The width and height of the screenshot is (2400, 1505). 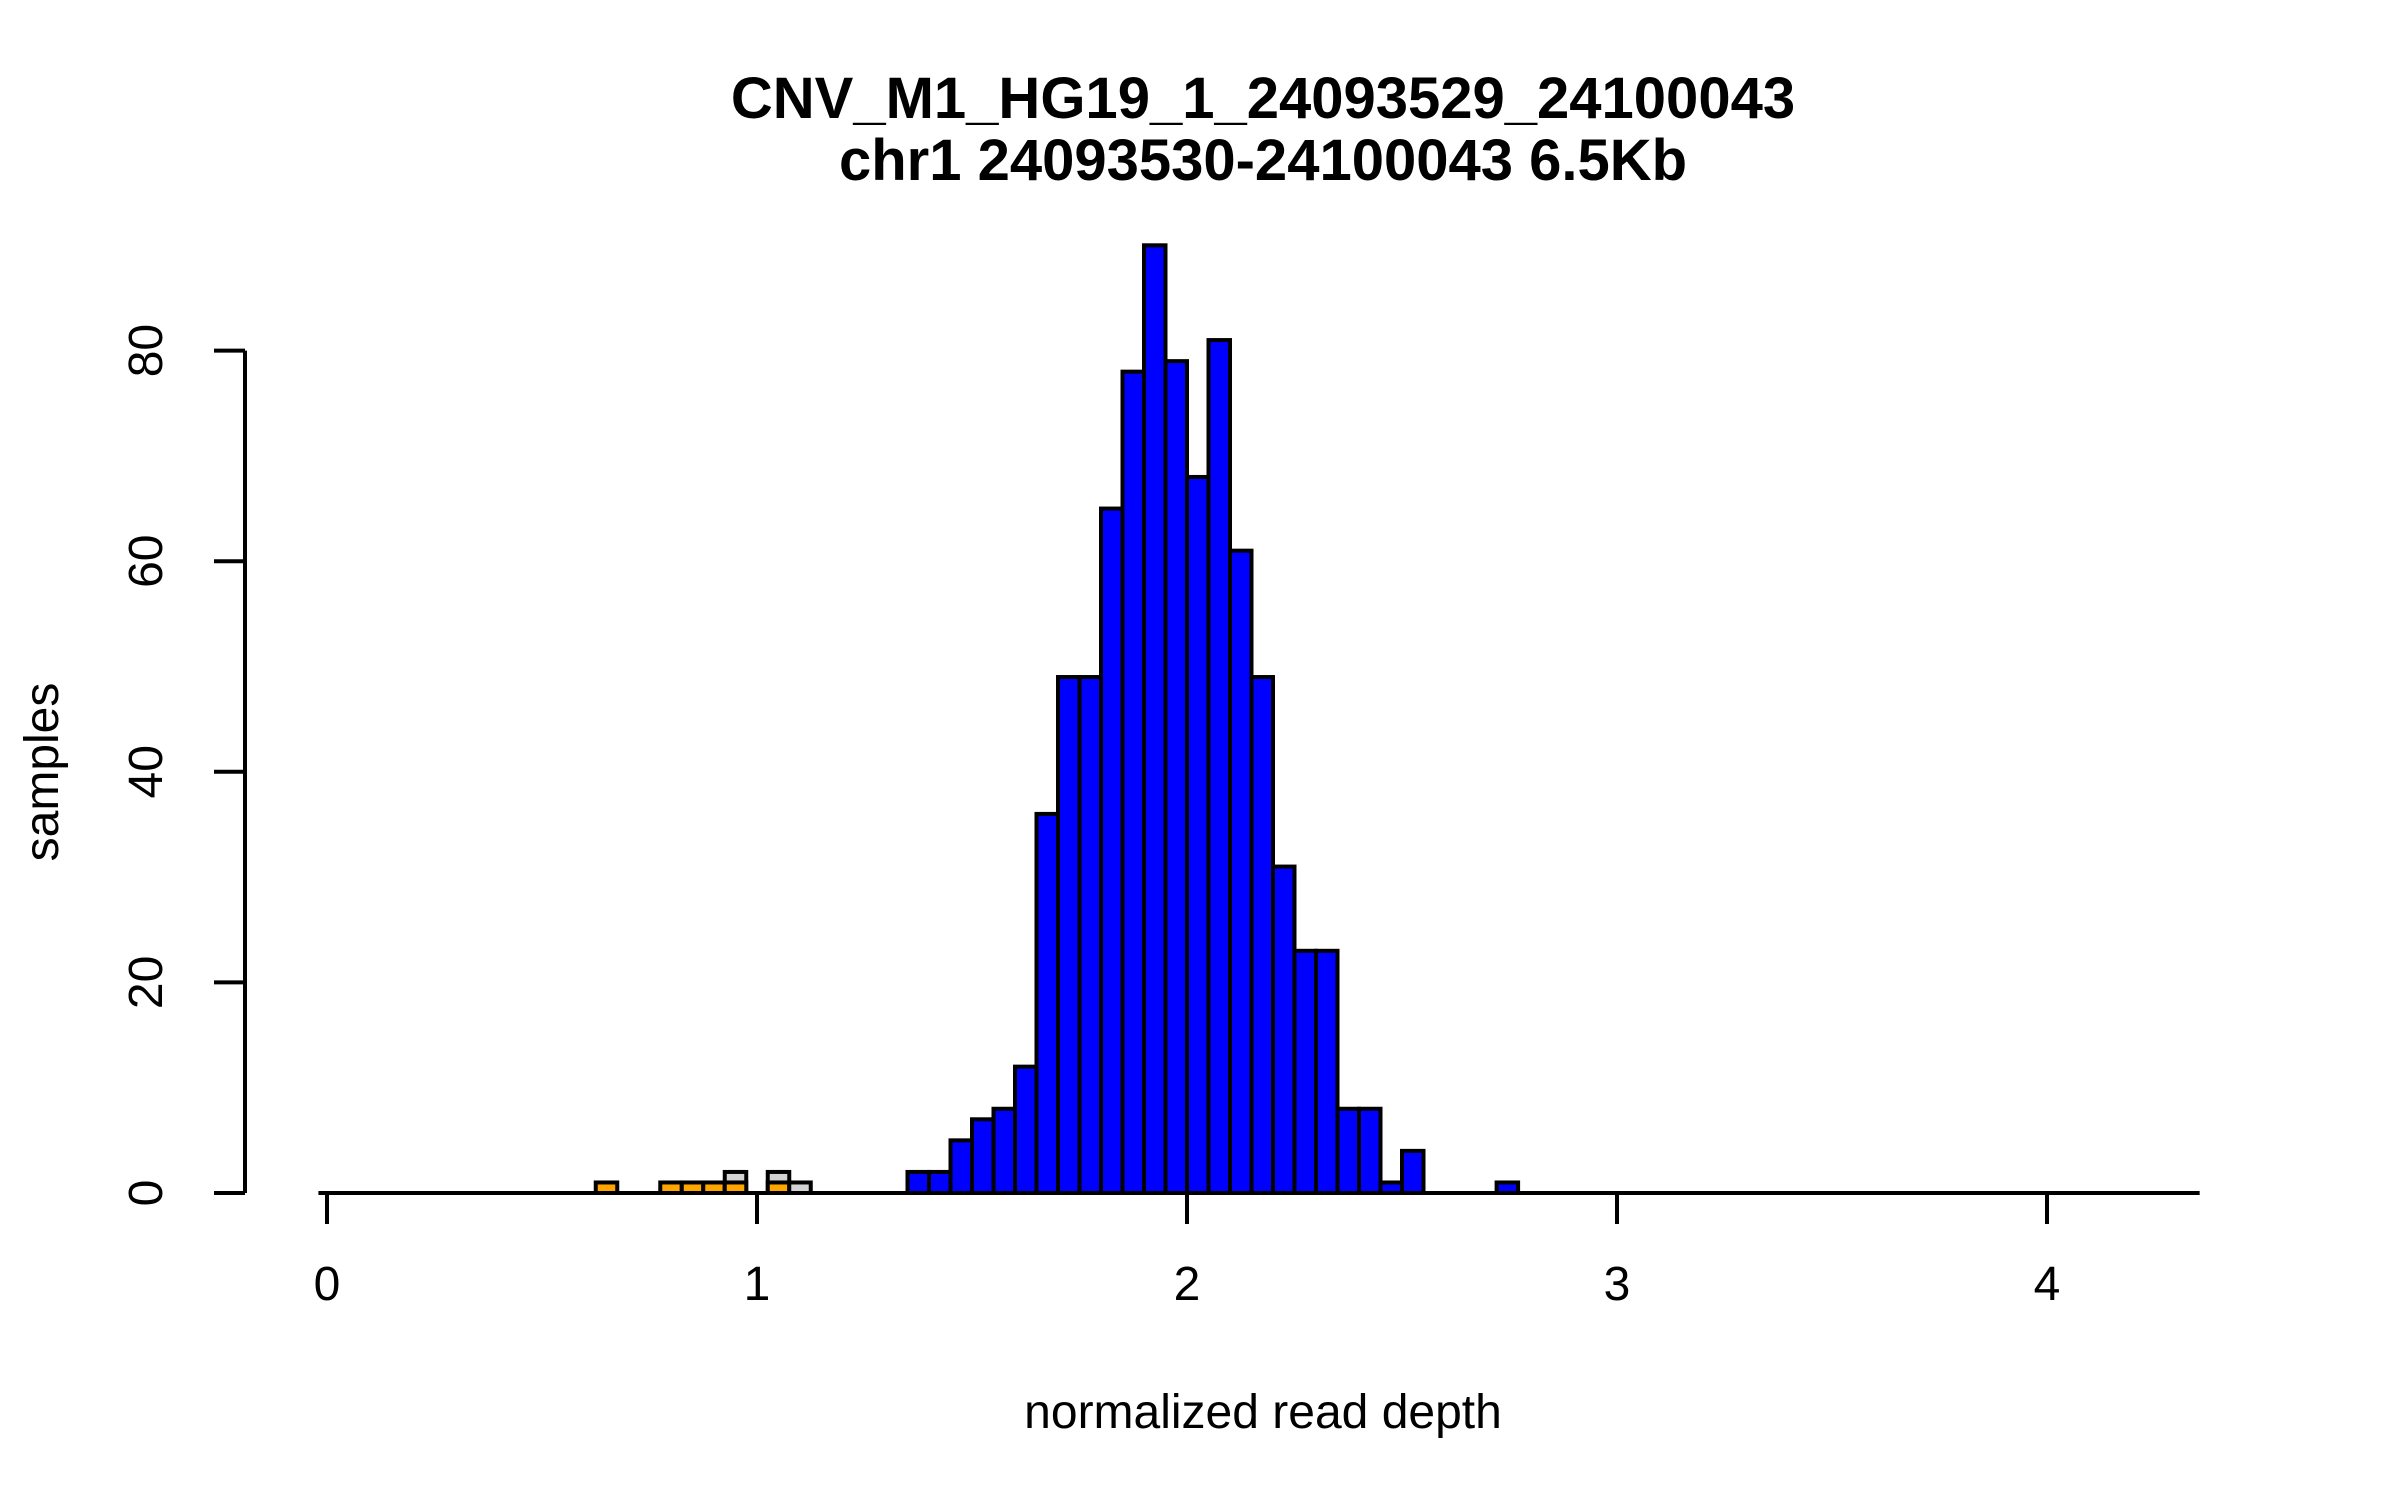 What do you see at coordinates (42, 772) in the screenshot?
I see `y-axis-title: samples` at bounding box center [42, 772].